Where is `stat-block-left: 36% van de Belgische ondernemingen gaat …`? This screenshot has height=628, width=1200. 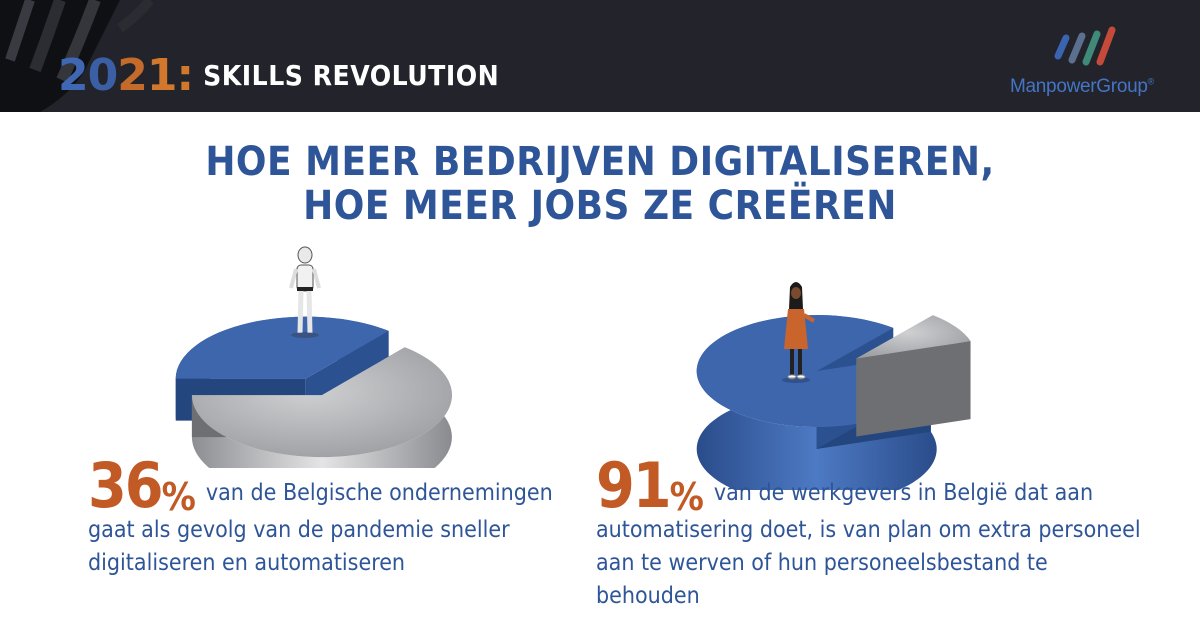
stat-block-left: 36% van de Belgische ondernemingen gaat … is located at coordinates (323, 514).